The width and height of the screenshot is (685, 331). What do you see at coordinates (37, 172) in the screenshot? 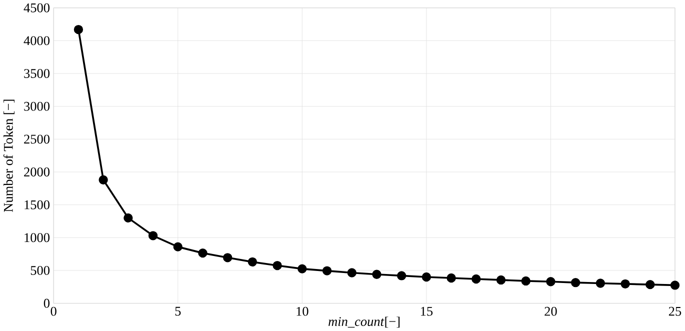
I see `y-tick-label: 2000` at bounding box center [37, 172].